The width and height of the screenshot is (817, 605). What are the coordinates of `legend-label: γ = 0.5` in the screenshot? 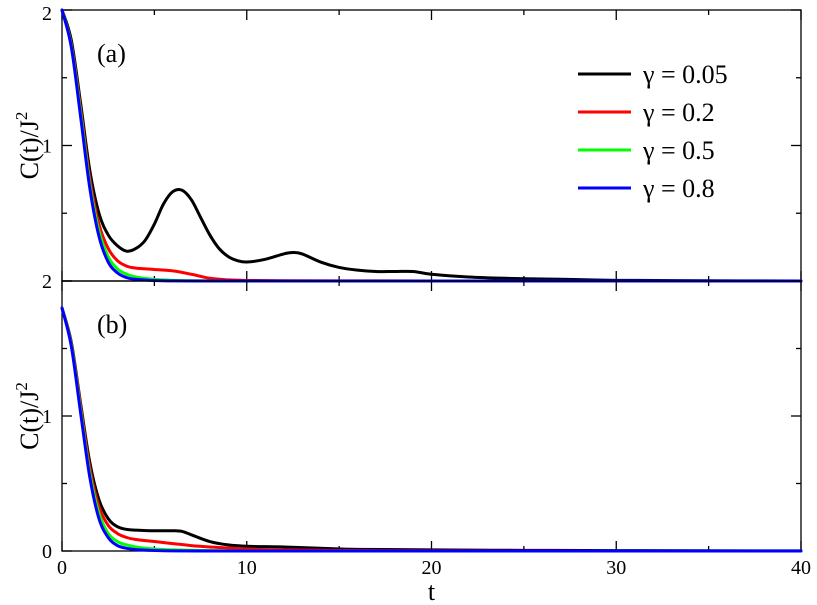 It's located at (678, 150).